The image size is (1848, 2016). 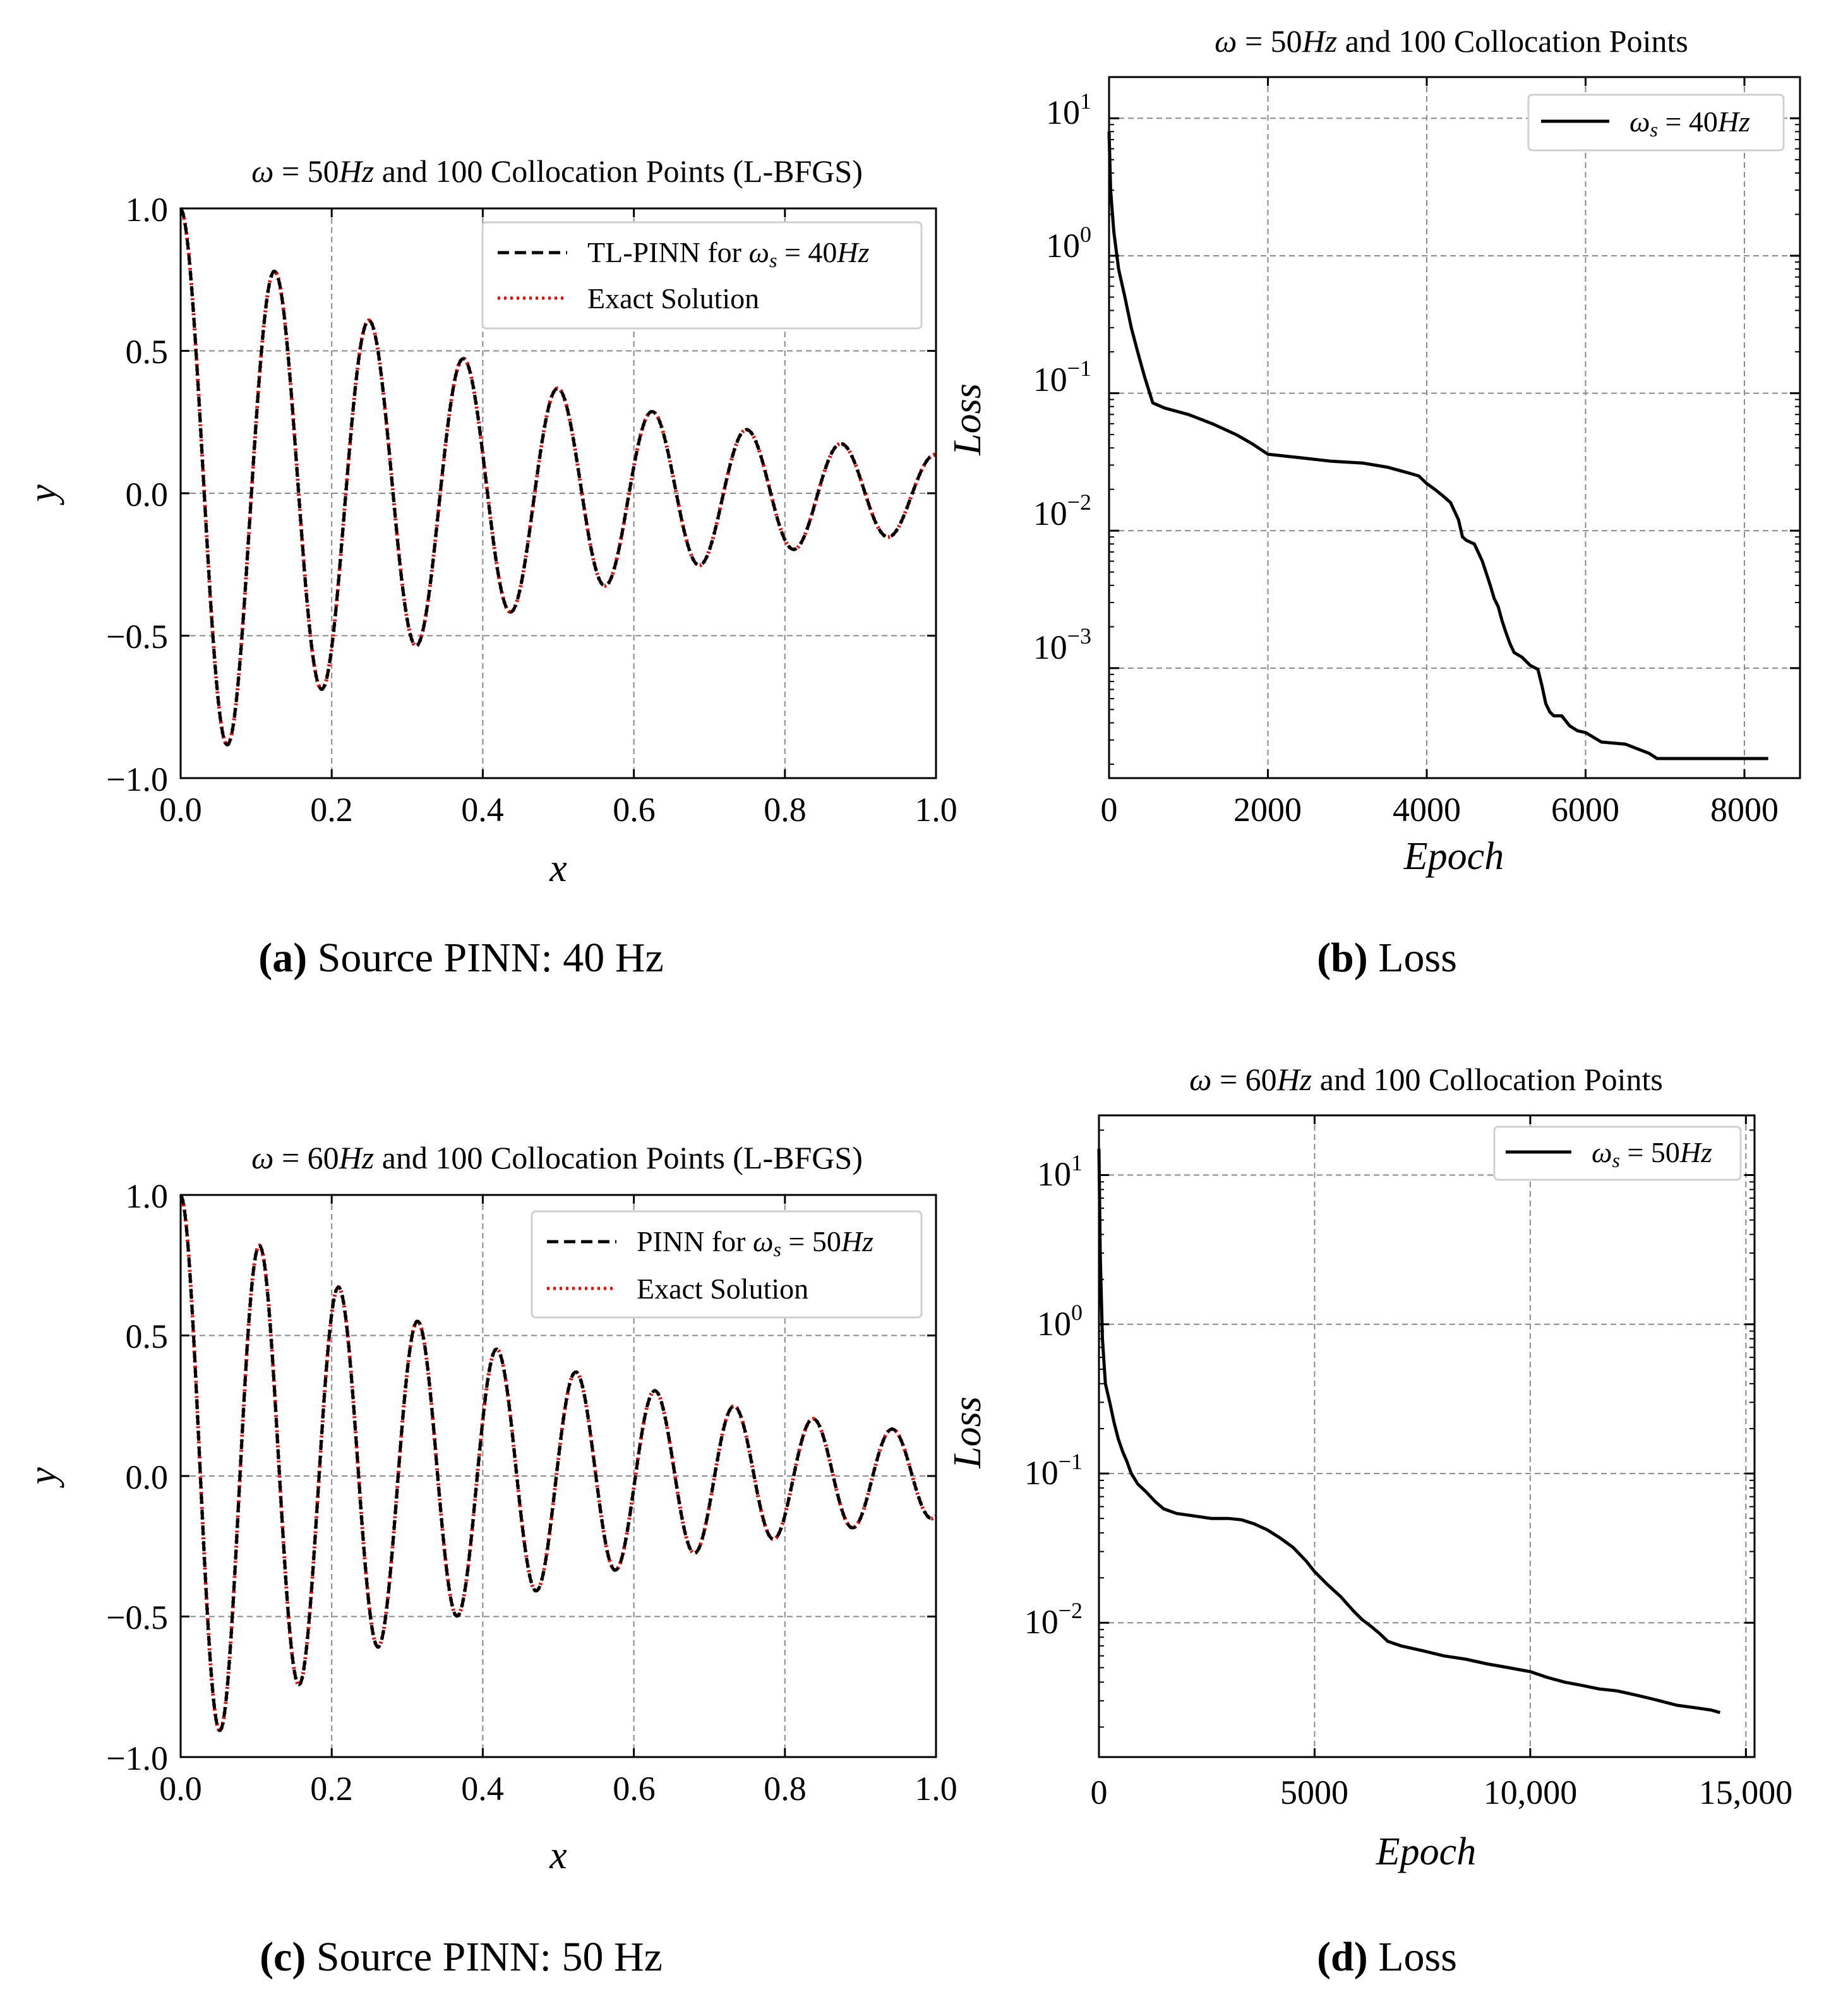 What do you see at coordinates (1314, 1792) in the screenshot?
I see `panel-d-xtick-1: 5000` at bounding box center [1314, 1792].